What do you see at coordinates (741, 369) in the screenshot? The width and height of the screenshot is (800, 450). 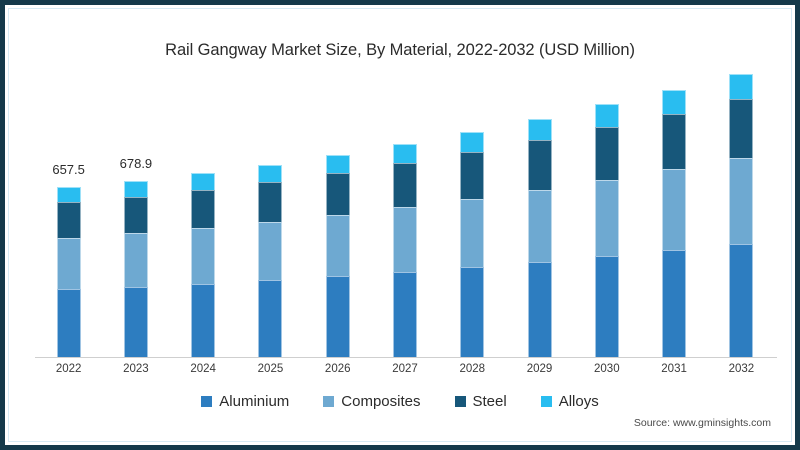 I see `x-axis-tick-2032: 2032` at bounding box center [741, 369].